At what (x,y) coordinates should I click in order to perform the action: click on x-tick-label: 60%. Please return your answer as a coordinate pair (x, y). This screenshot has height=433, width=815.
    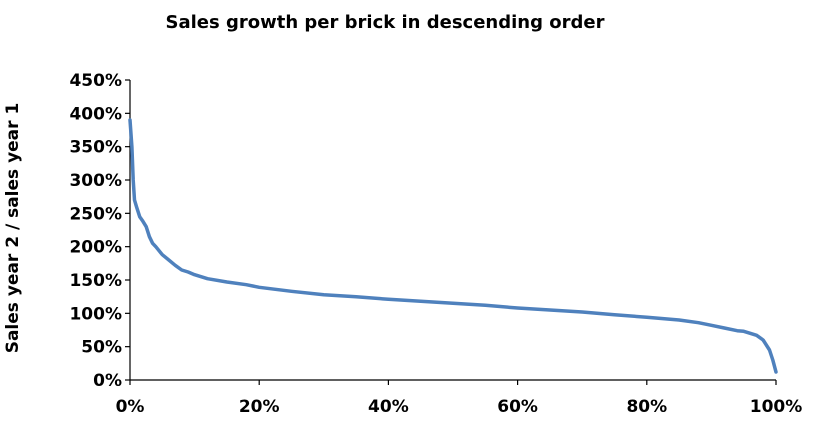
    Looking at the image, I should click on (517, 407).